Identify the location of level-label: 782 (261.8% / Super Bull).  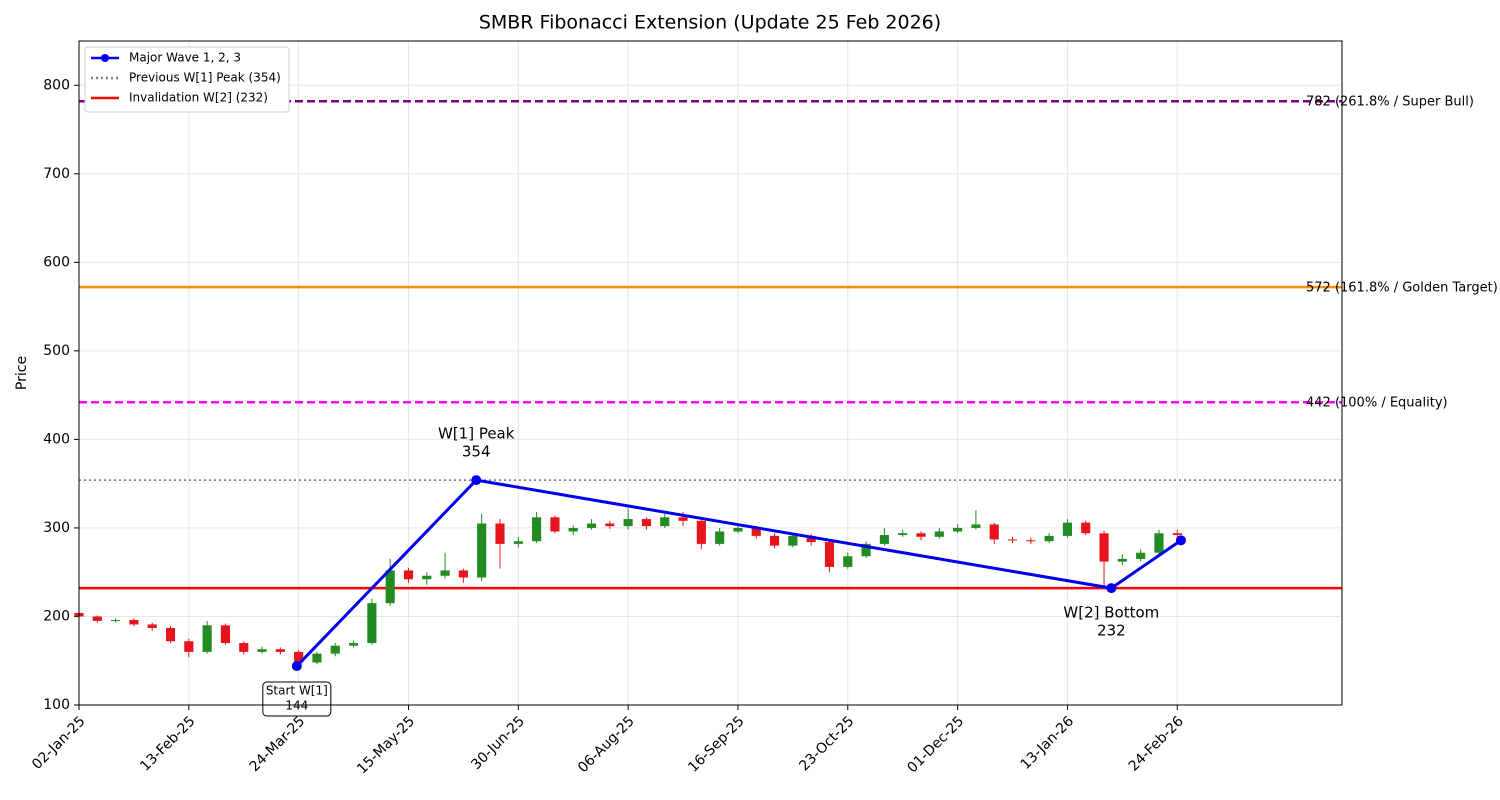
(1390, 102).